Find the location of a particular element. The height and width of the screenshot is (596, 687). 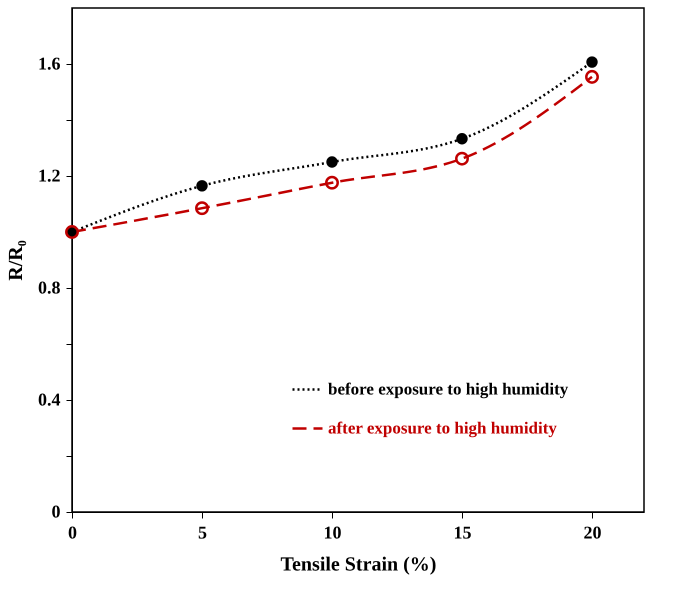

y-tick-label: 0.8 is located at coordinates (49, 288).